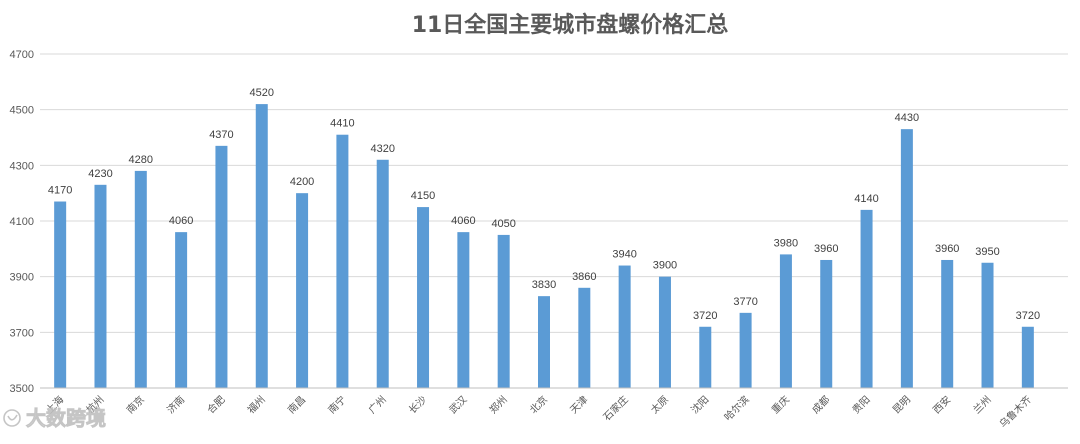 Image resolution: width=1080 pixels, height=444 pixels. I want to click on data-label: 3860, so click(584, 277).